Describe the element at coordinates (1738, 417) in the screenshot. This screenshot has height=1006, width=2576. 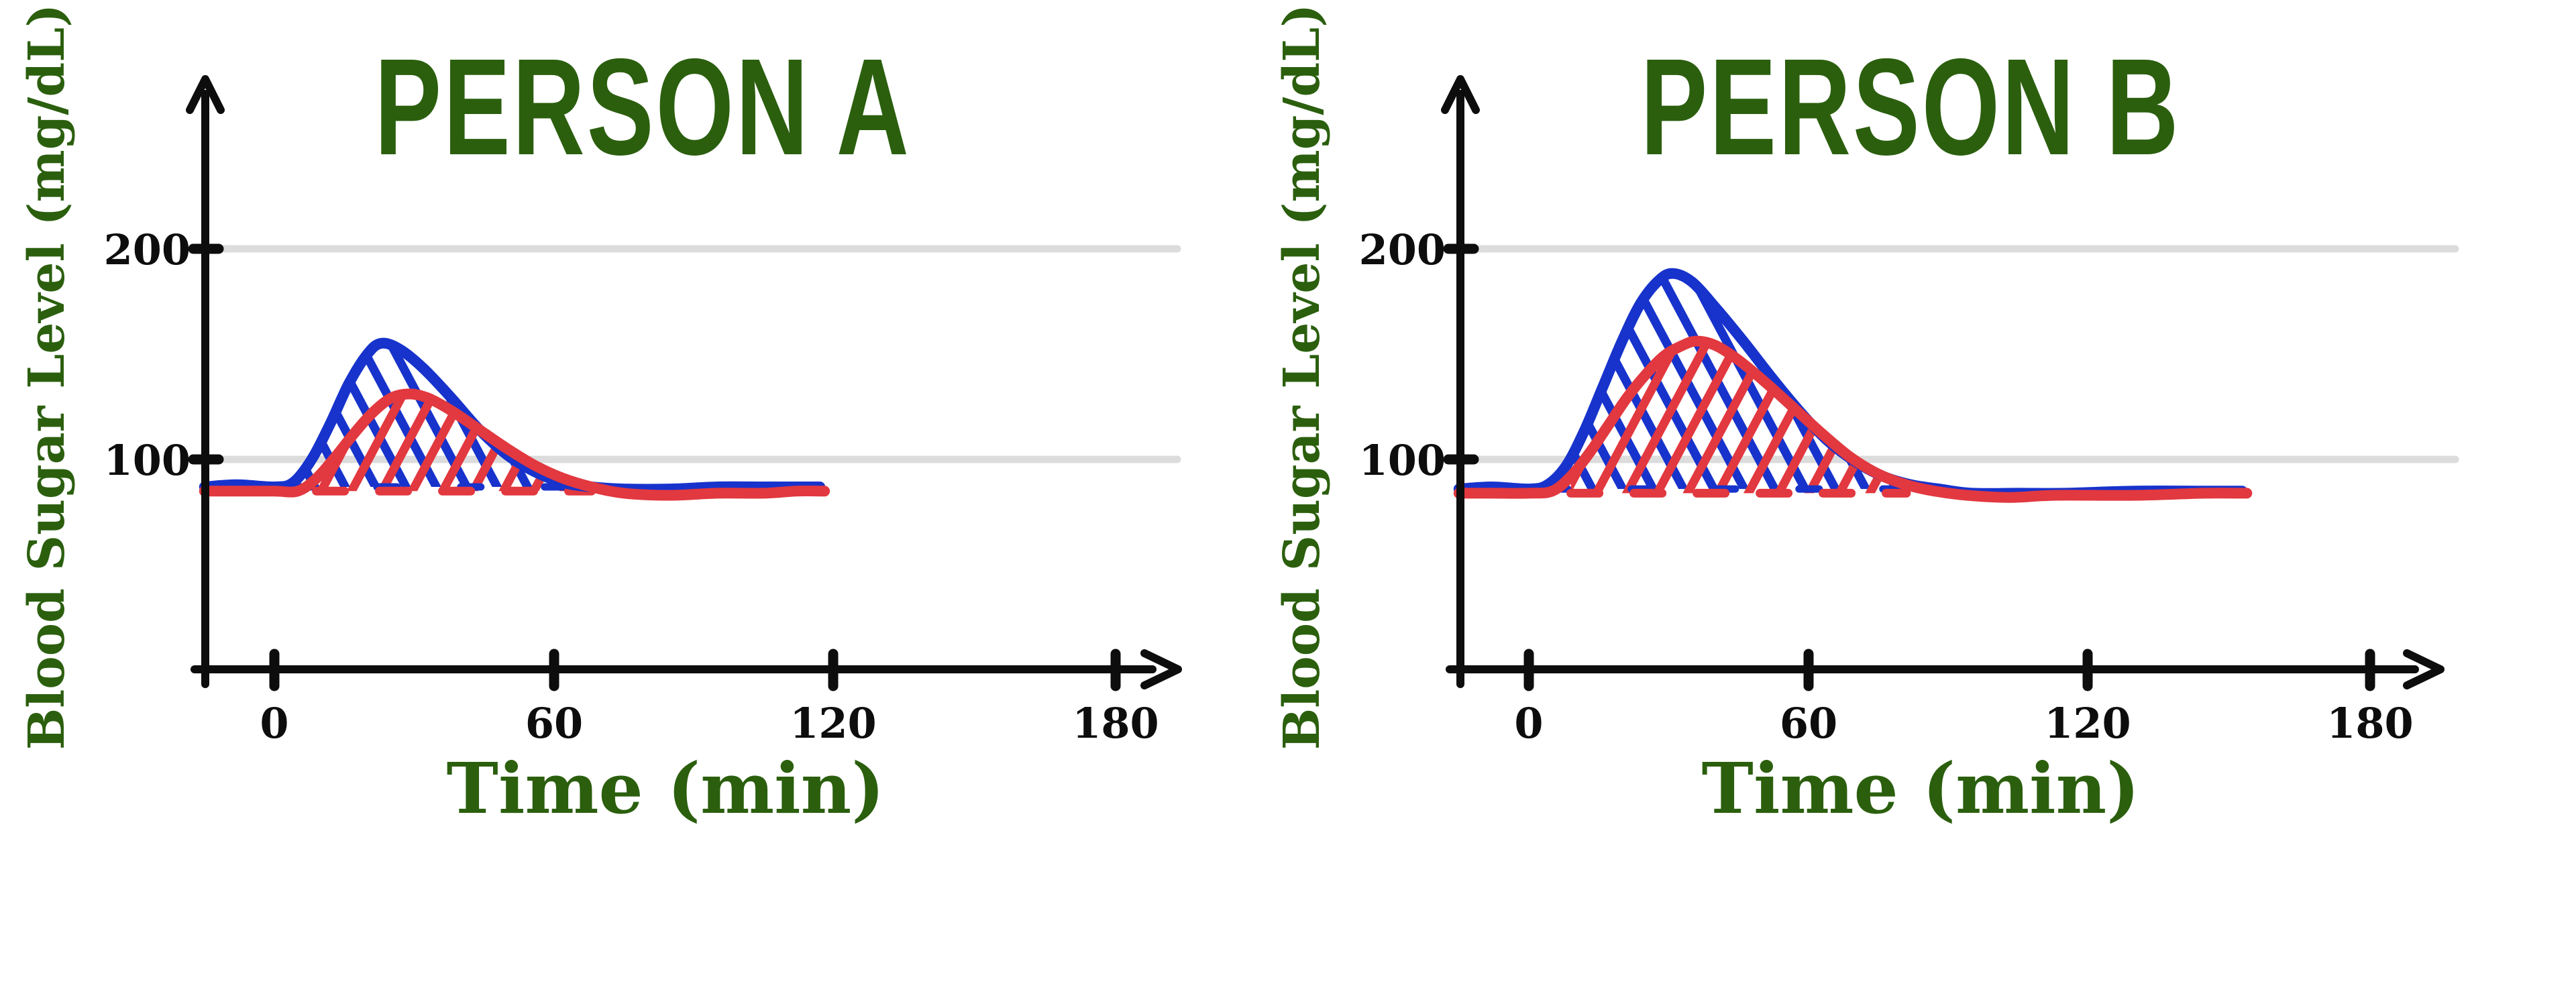
I see `red-hatch-area-b` at that location.